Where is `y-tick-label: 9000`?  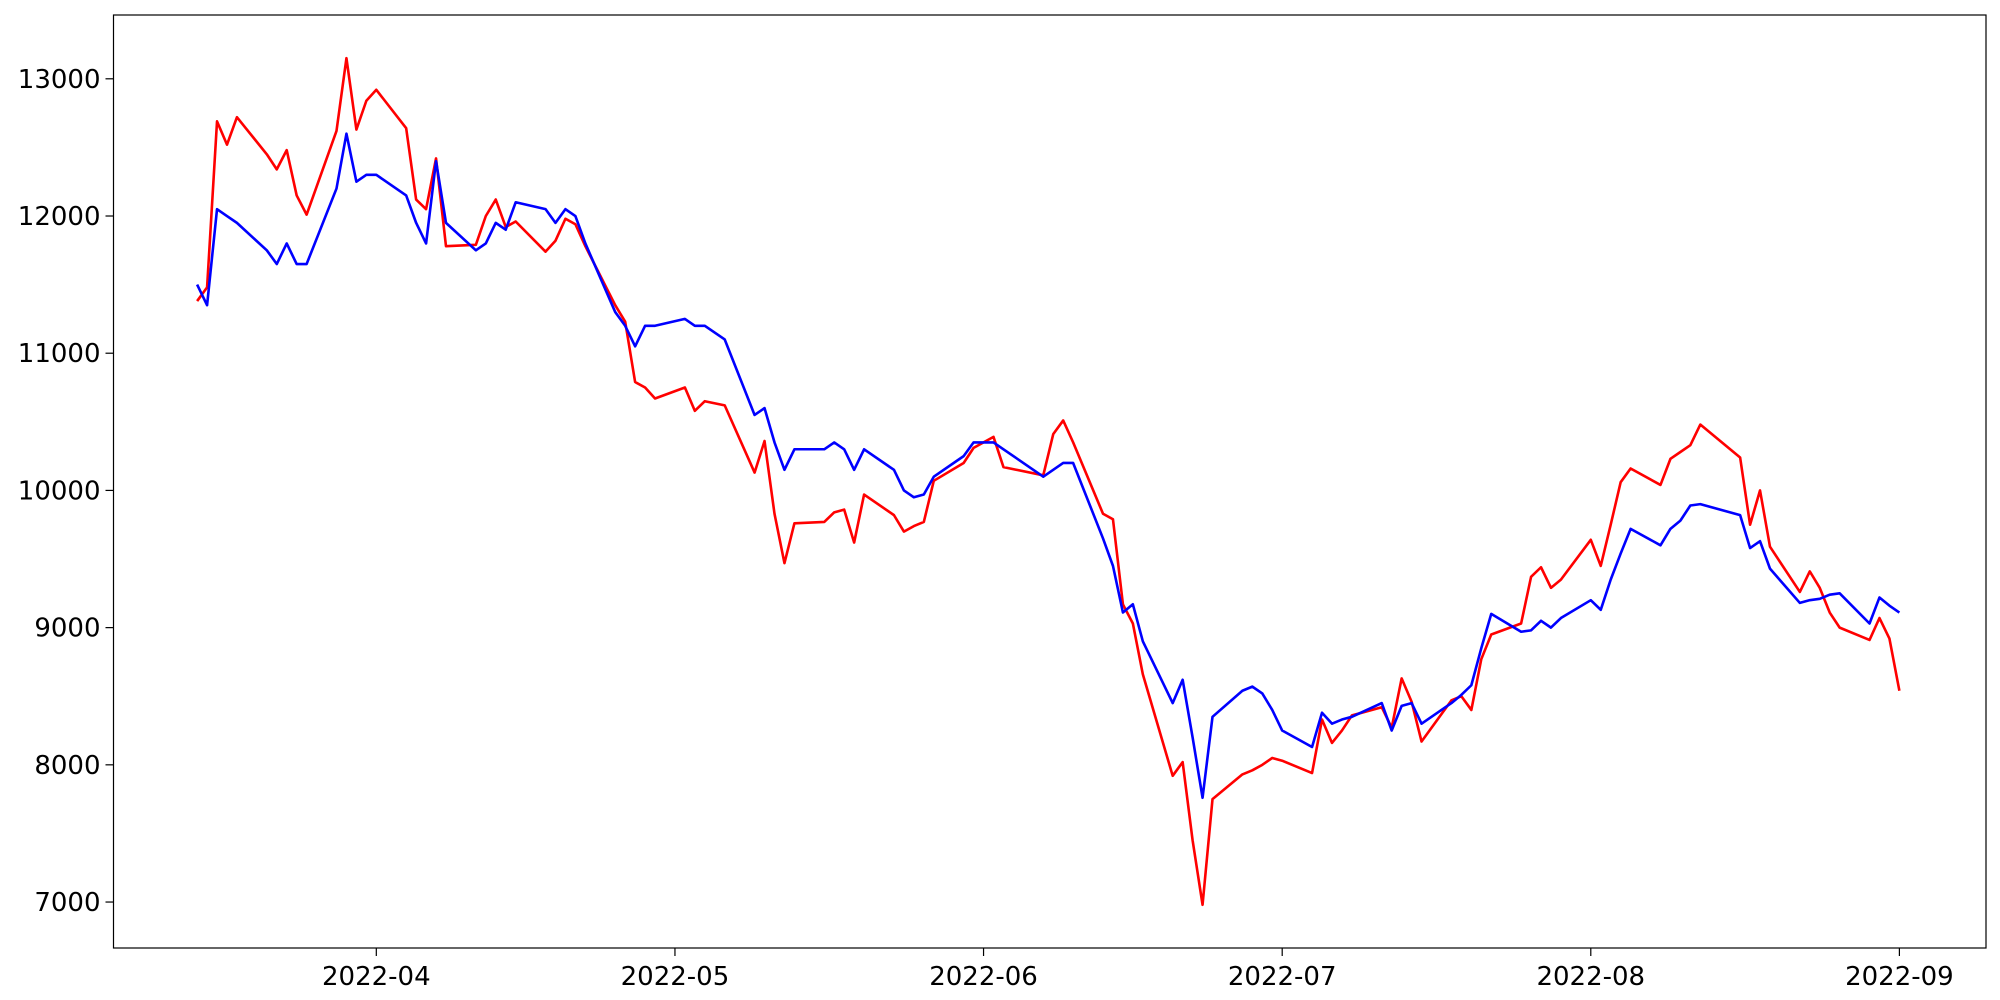
y-tick-label: 9000 is located at coordinates (67, 629).